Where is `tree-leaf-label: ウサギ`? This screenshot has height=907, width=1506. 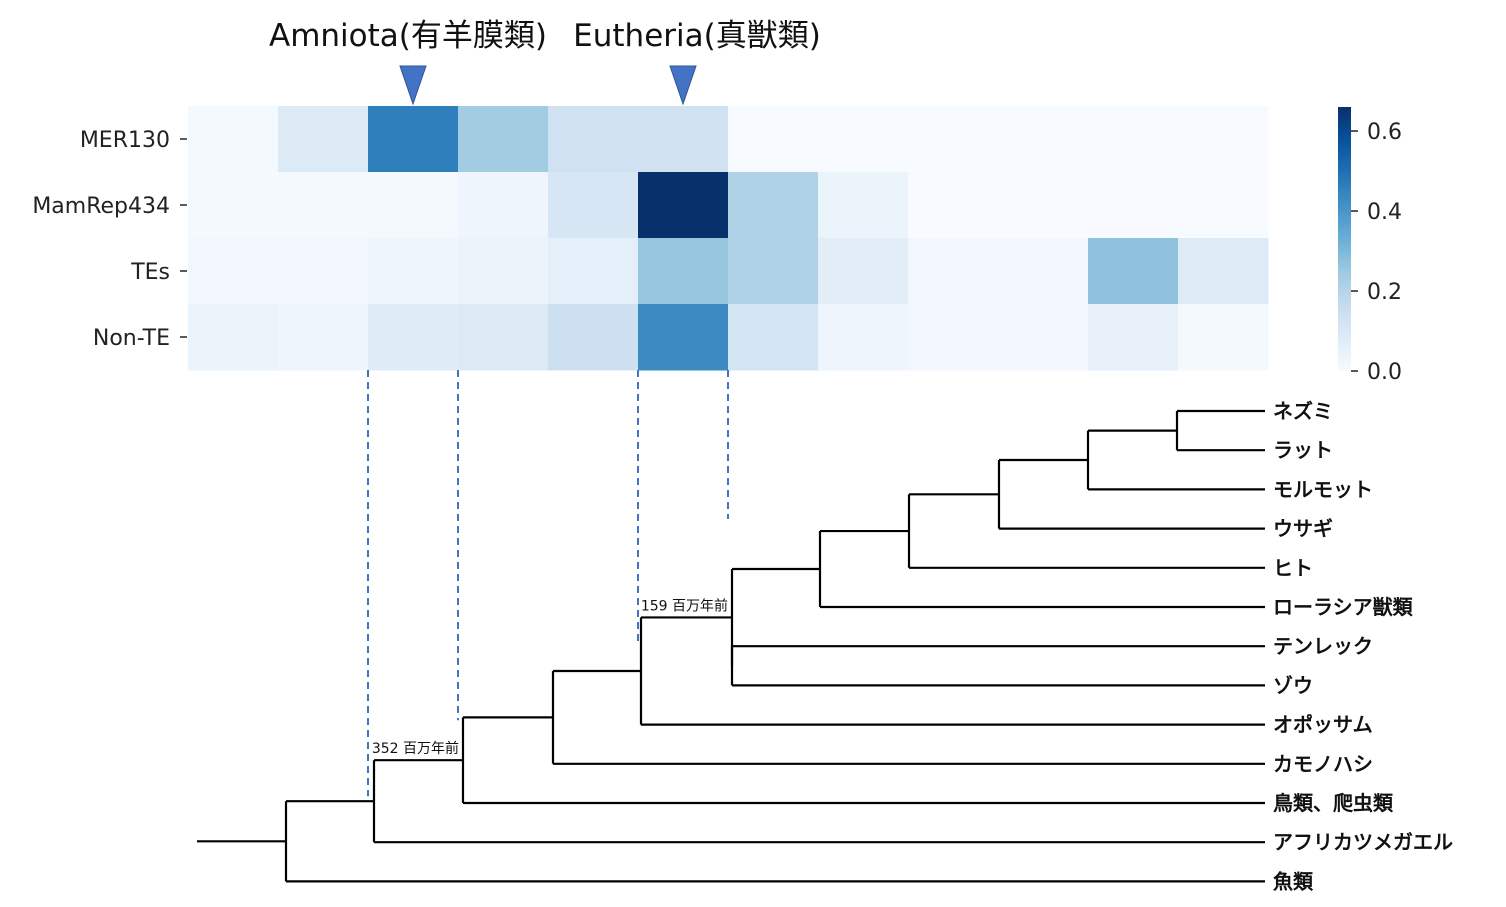
tree-leaf-label: ウサギ is located at coordinates (1303, 529).